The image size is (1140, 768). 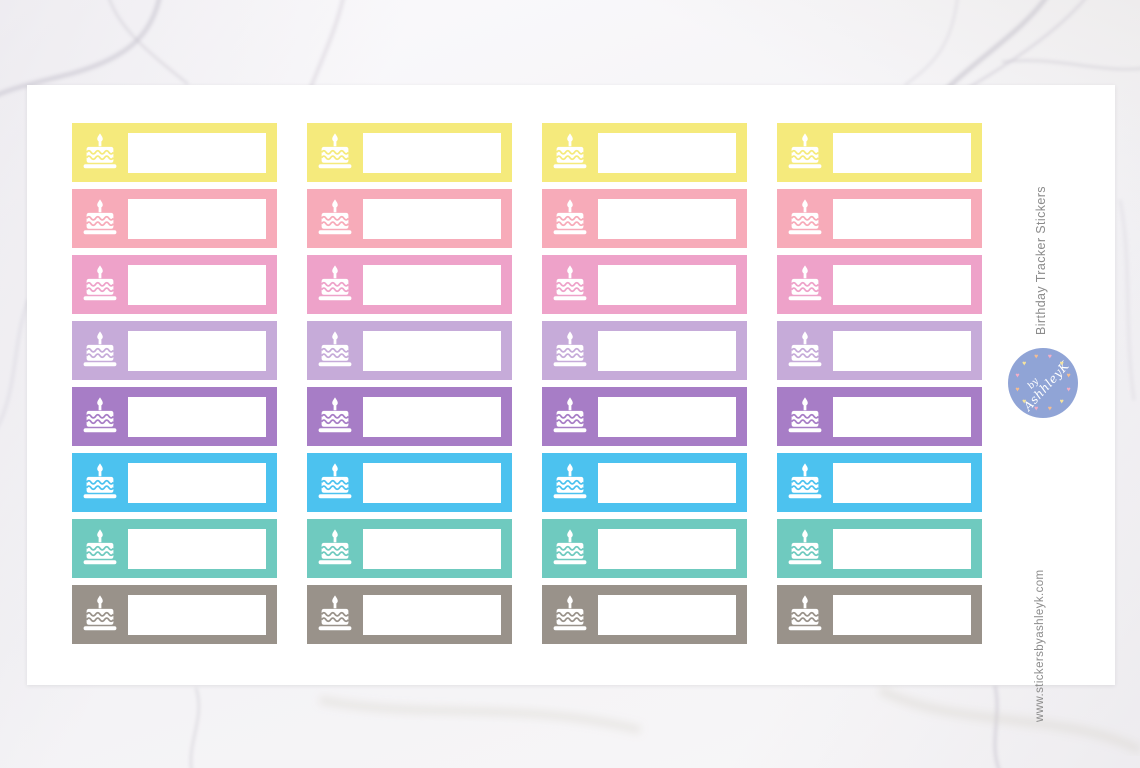 What do you see at coordinates (1043, 383) in the screenshot?
I see `brand-logo-badge: by AshhleyK ♥ ♥ ♥ ♥ ♥ ♥ ♥ ♥ ♥ ♥ ♥ ♥` at bounding box center [1043, 383].